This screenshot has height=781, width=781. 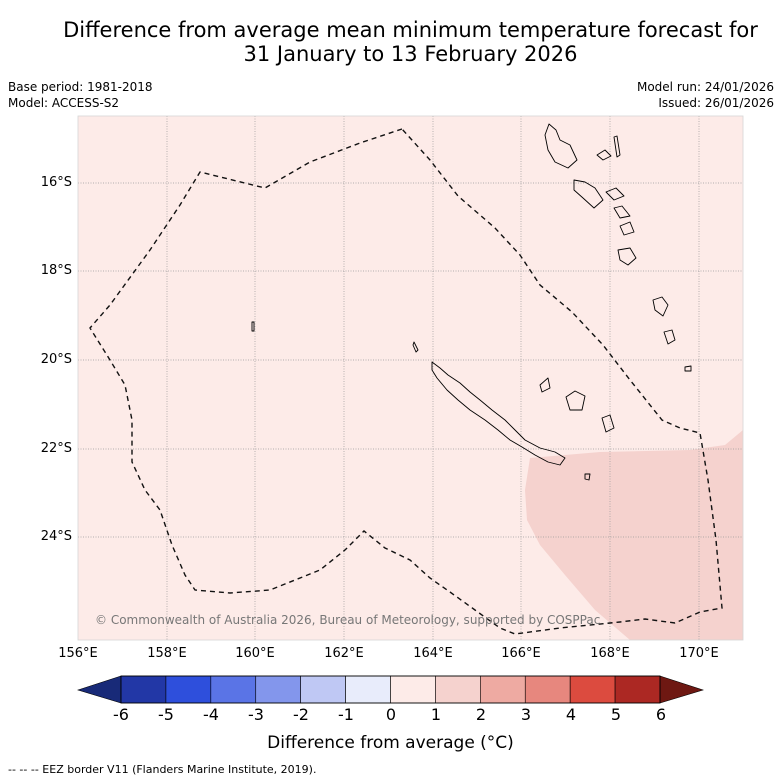 What do you see at coordinates (255, 653) in the screenshot?
I see `x-tick-160e: 160°E` at bounding box center [255, 653].